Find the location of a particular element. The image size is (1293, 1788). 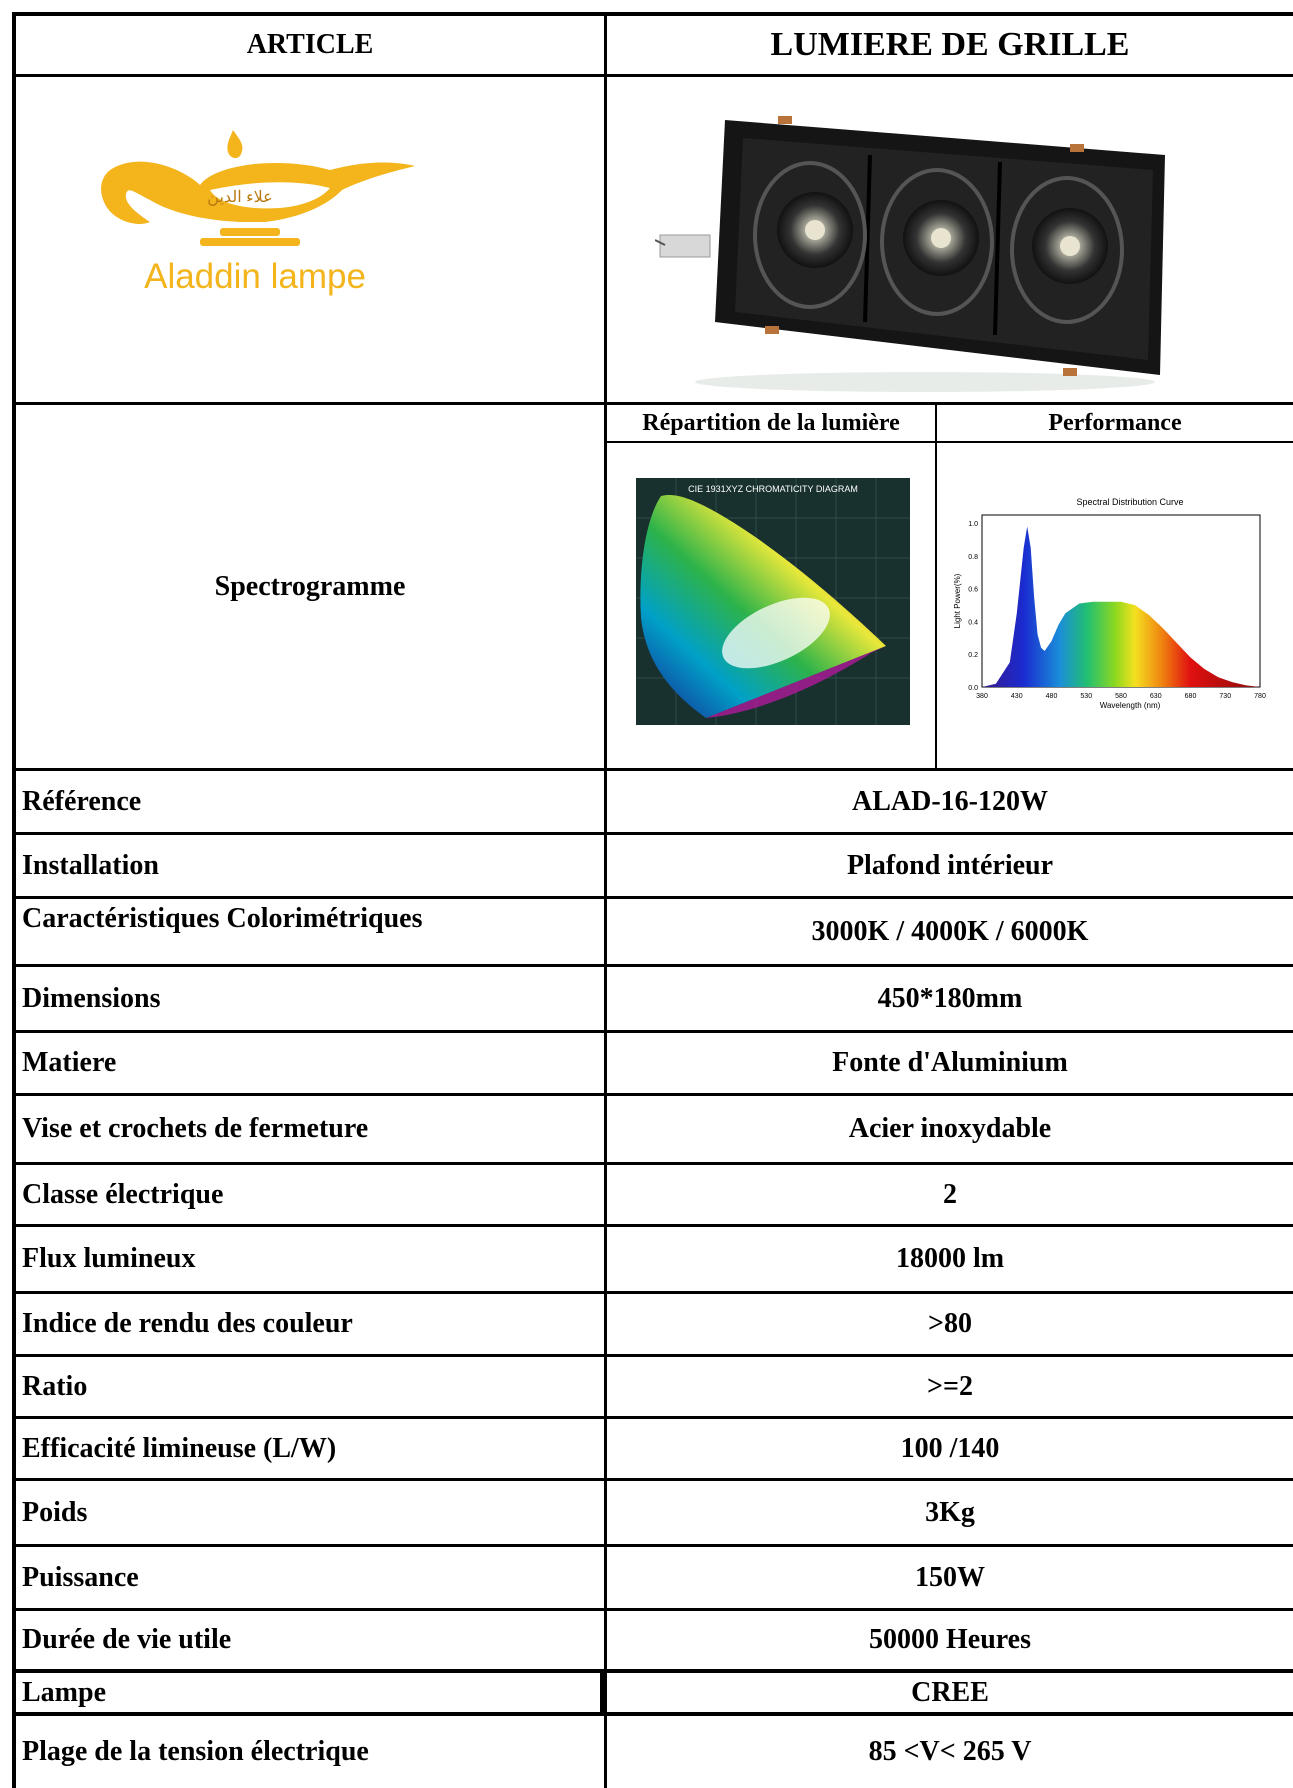

spec-row-value: 150W is located at coordinates (950, 1577).